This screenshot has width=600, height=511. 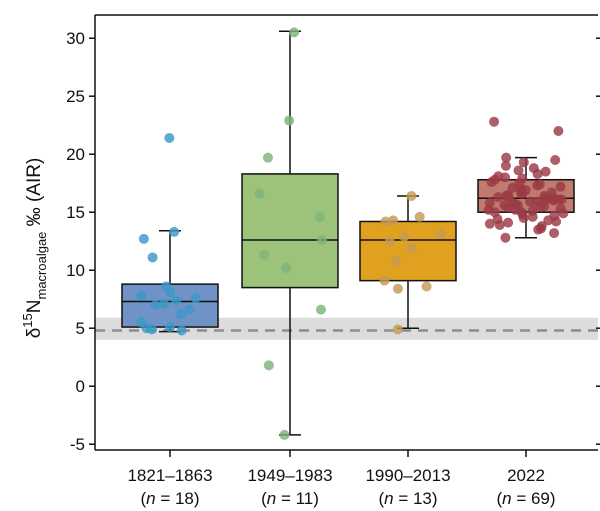 I want to click on y-tick-label: 20, so click(x=75, y=154).